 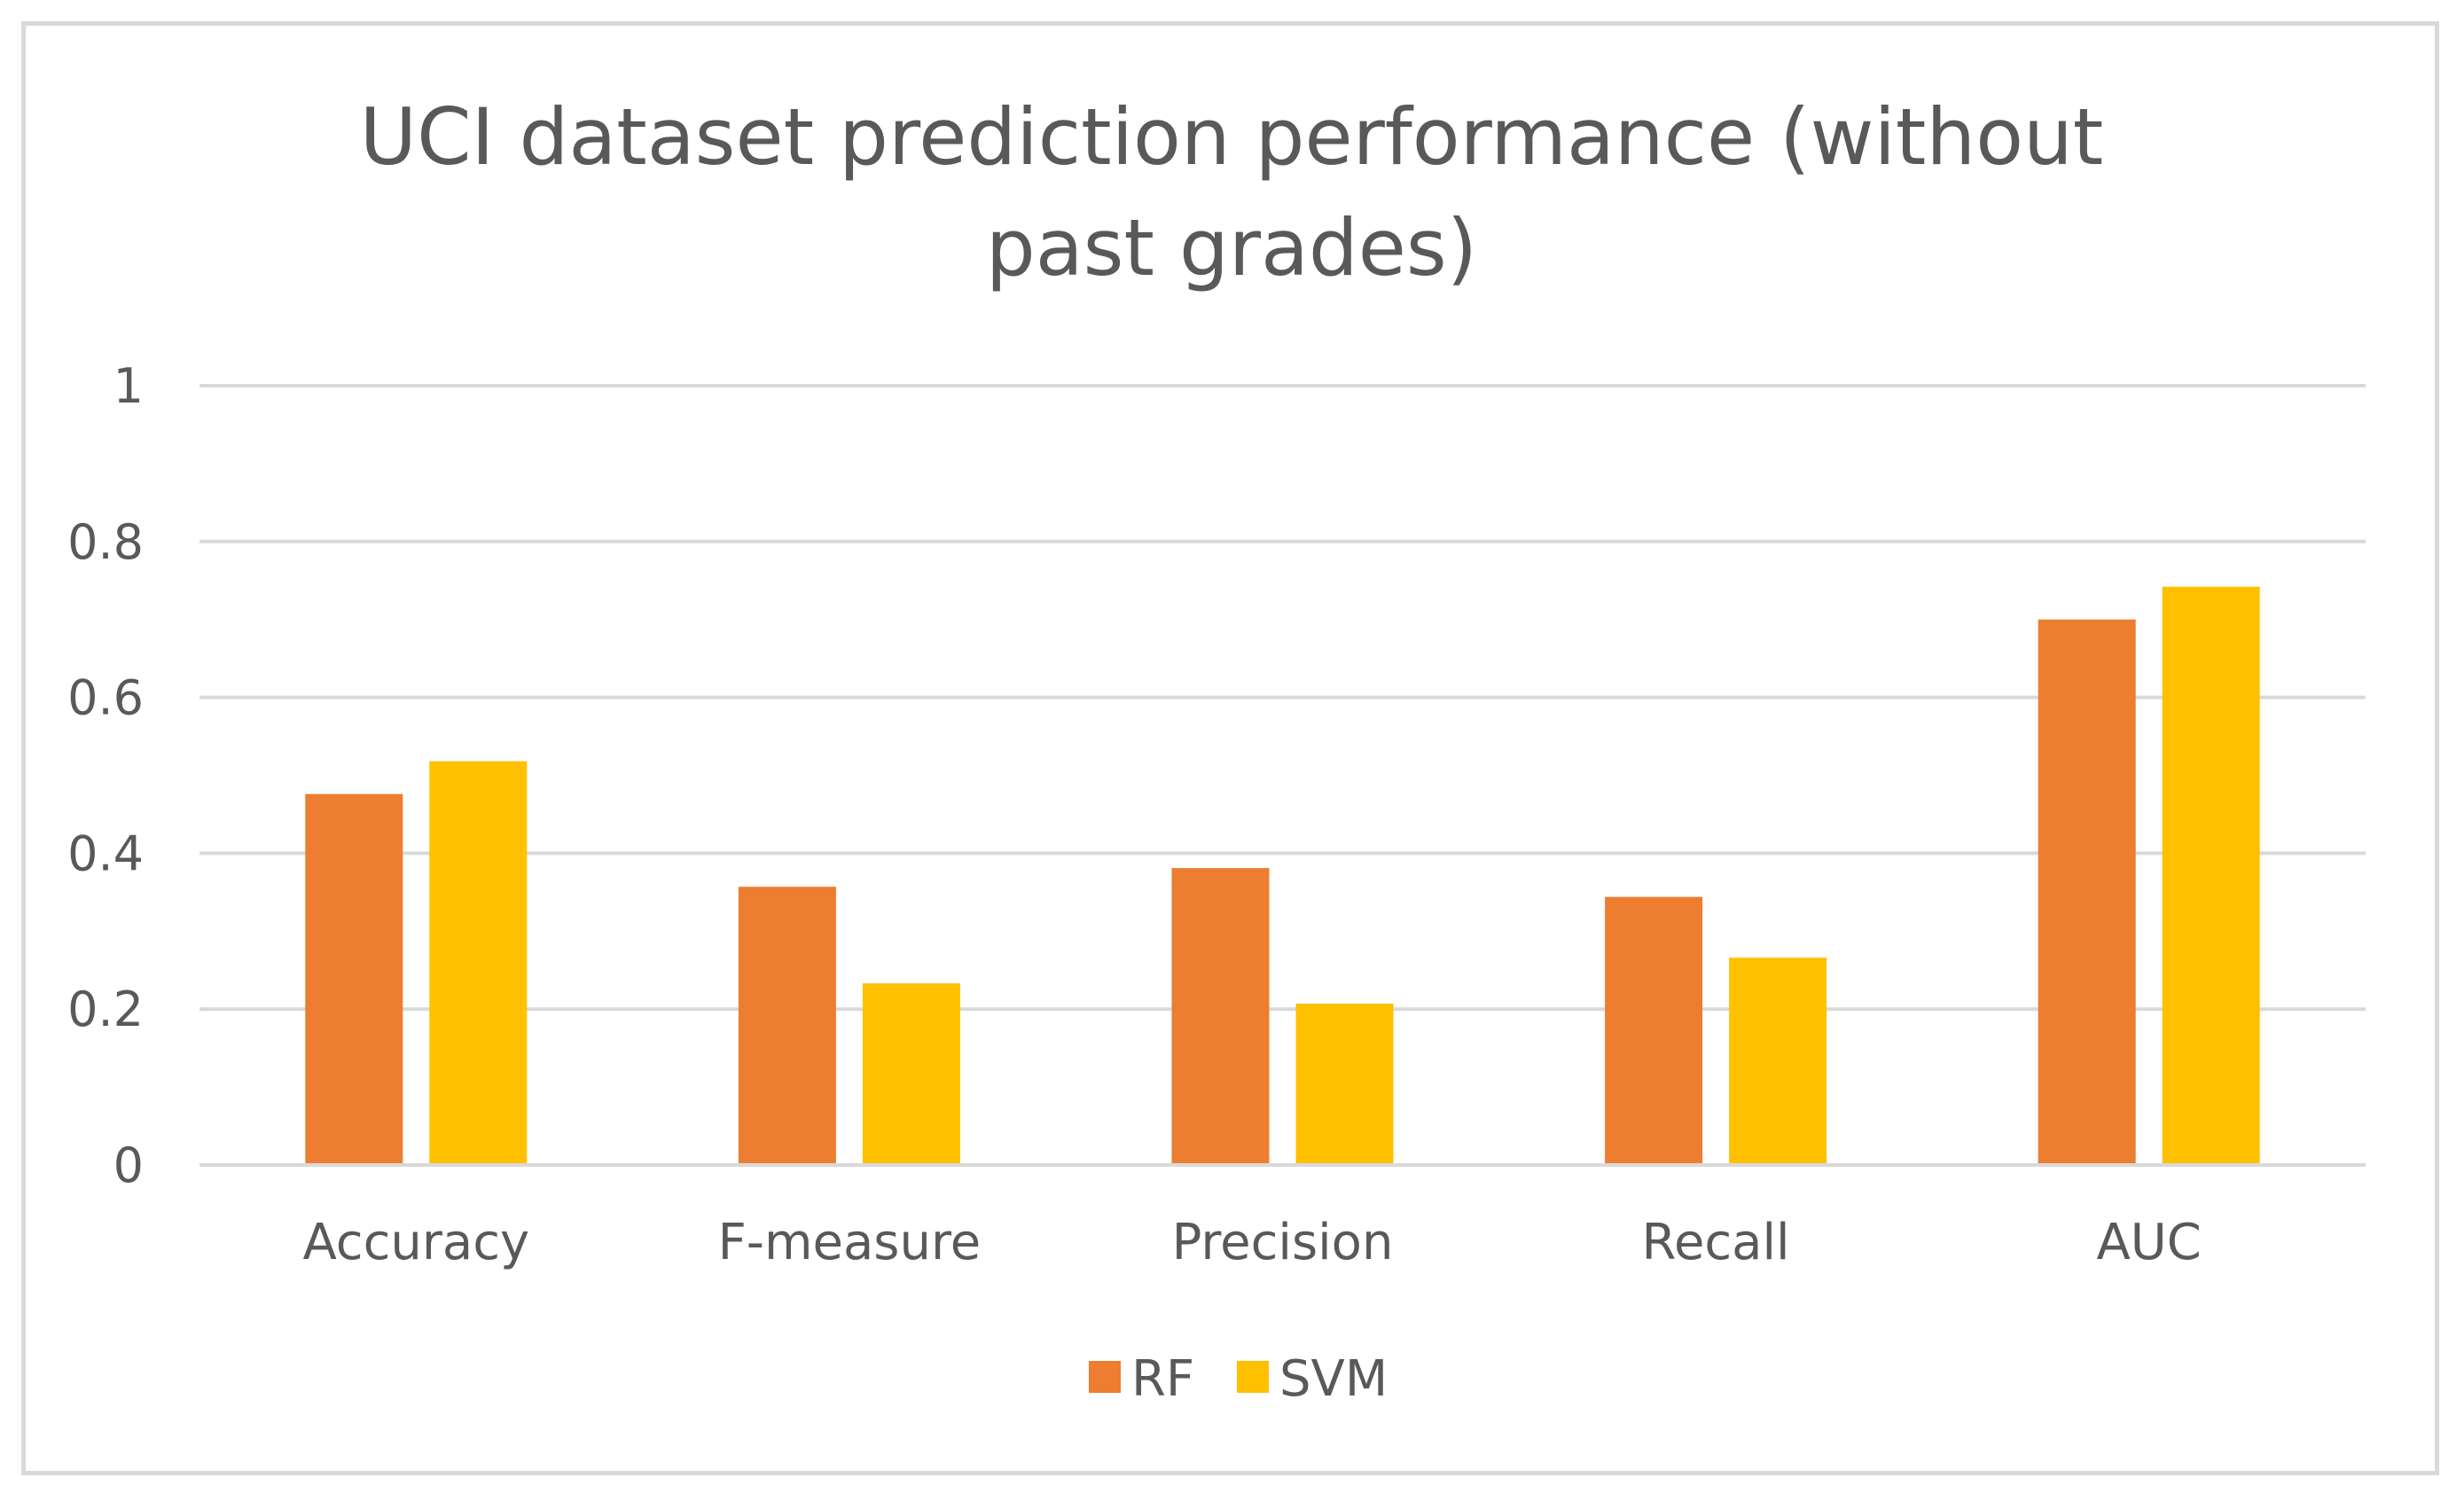 What do you see at coordinates (1654, 1030) in the screenshot?
I see `bar-rf-recall` at bounding box center [1654, 1030].